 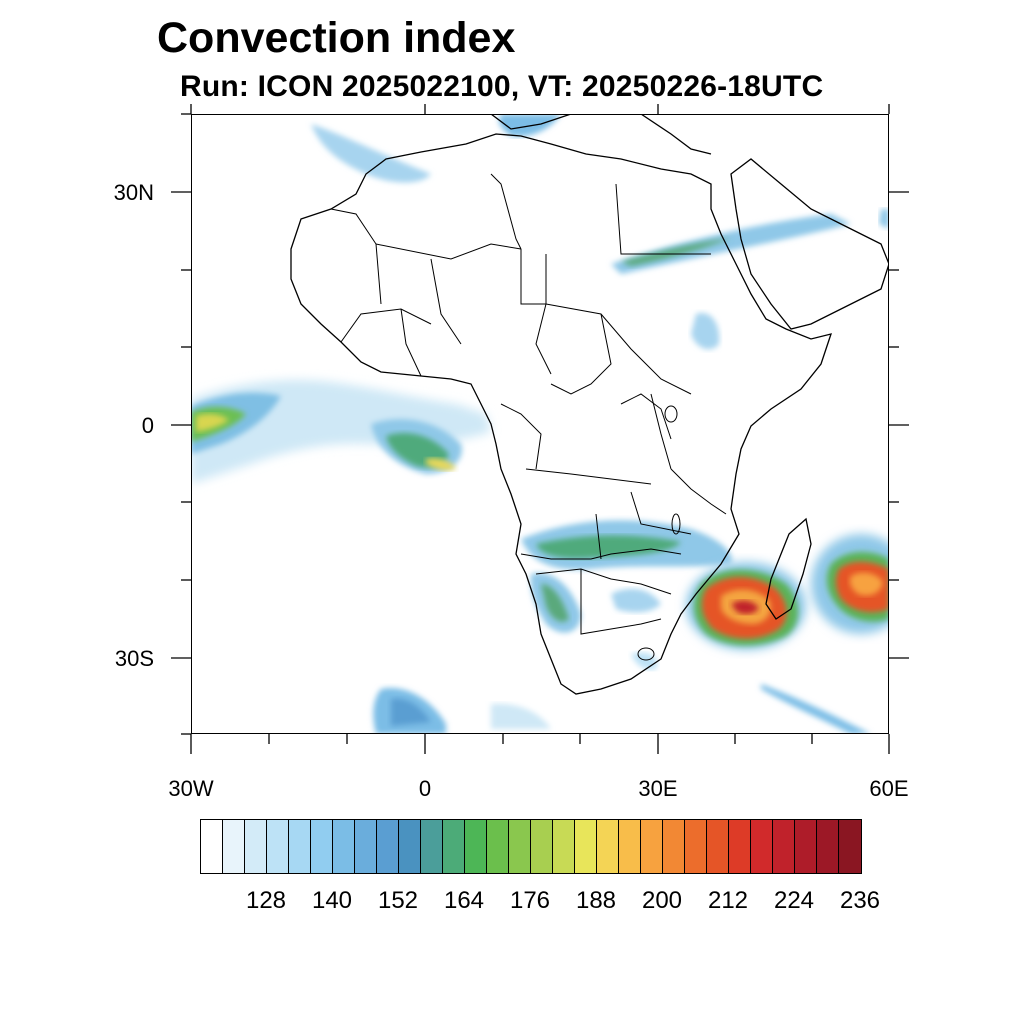 What do you see at coordinates (788, 568) in the screenshot?
I see `madagascar-coastline` at bounding box center [788, 568].